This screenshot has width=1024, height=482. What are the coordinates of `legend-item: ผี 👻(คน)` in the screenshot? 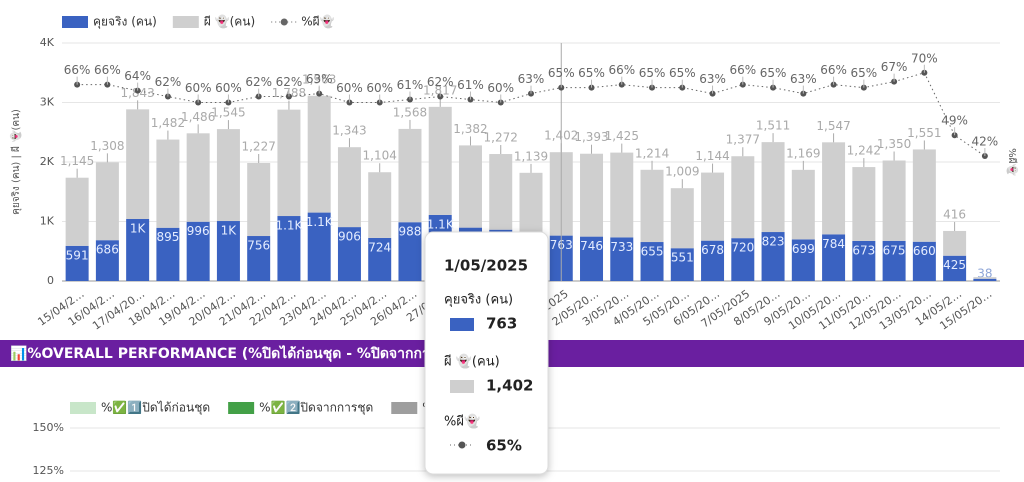 It's located at (213, 21).